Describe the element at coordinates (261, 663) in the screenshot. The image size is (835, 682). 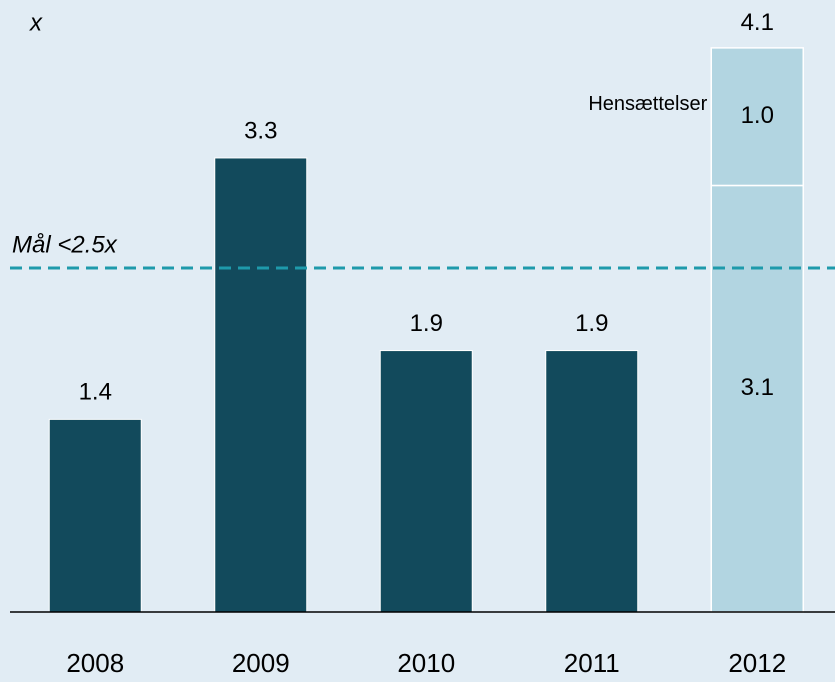
I see `x-tick-label: 2009` at that location.